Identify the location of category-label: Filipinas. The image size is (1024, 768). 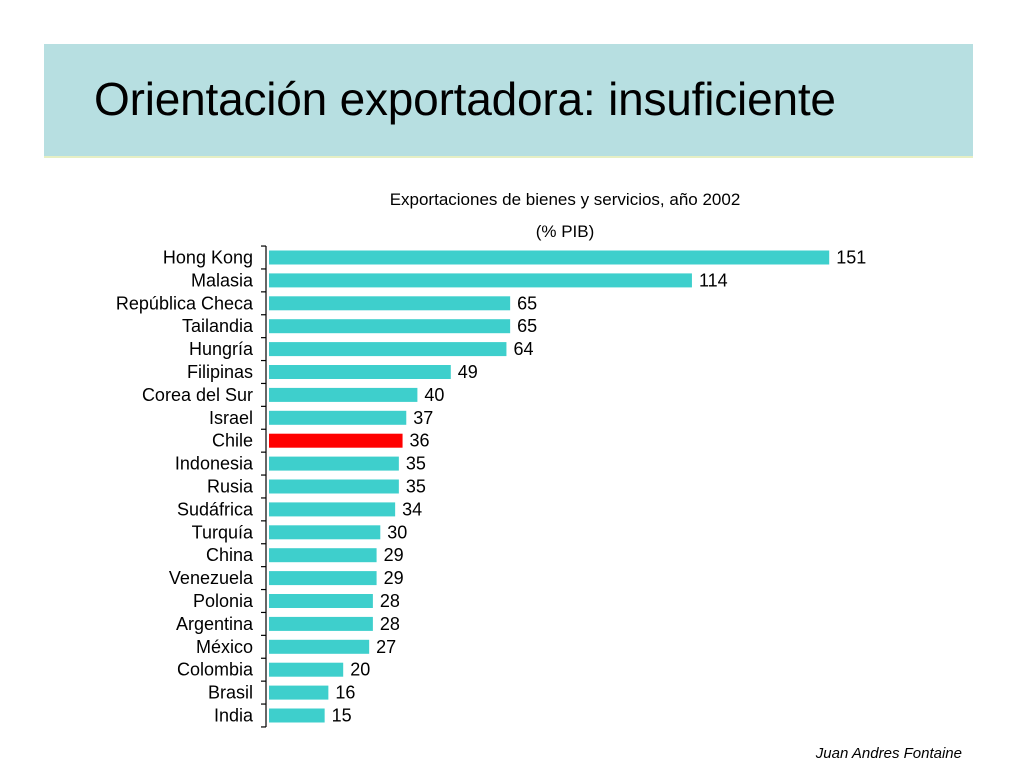
(220, 372).